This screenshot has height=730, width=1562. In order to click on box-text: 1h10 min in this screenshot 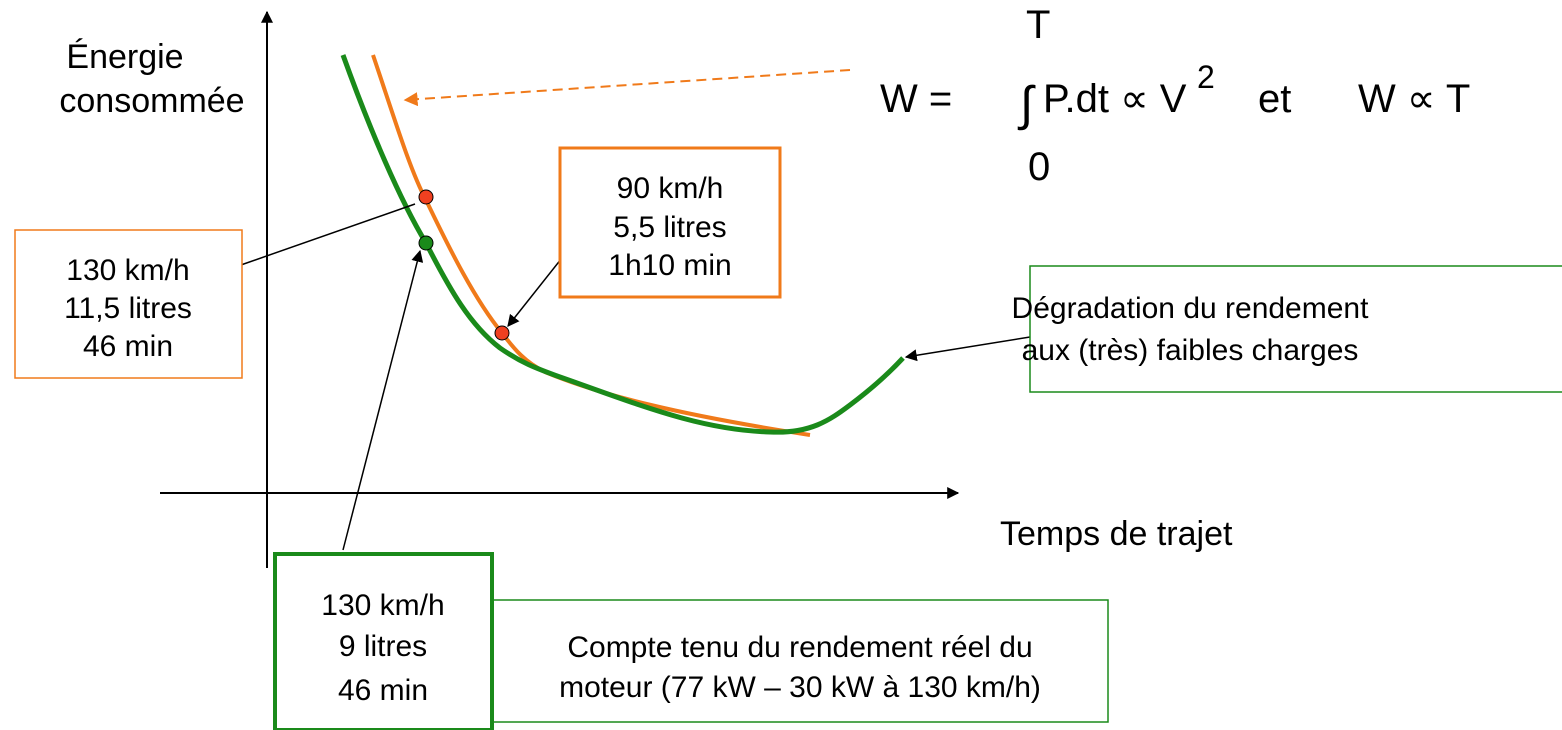, I will do `click(669, 265)`.